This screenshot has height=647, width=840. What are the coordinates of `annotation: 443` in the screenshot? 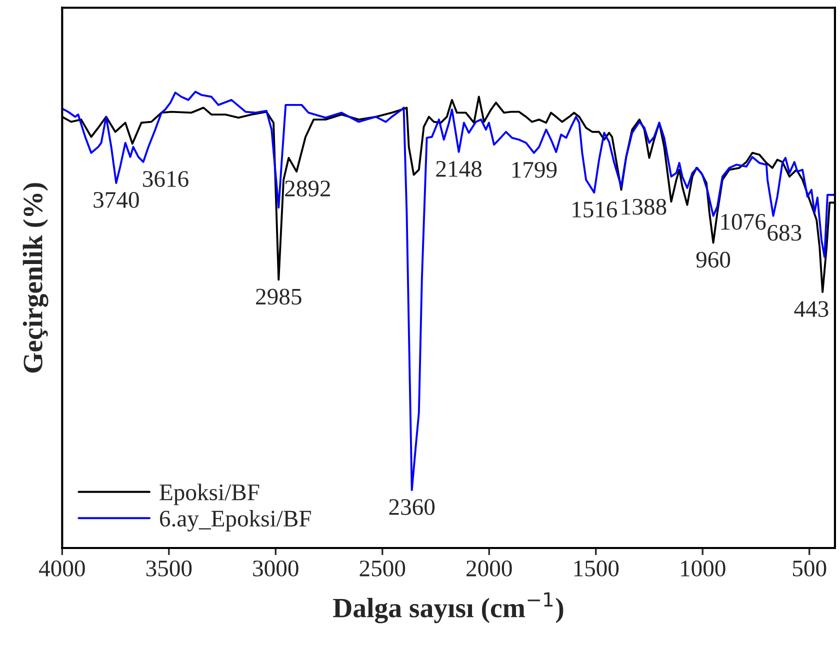 It's located at (811, 309).